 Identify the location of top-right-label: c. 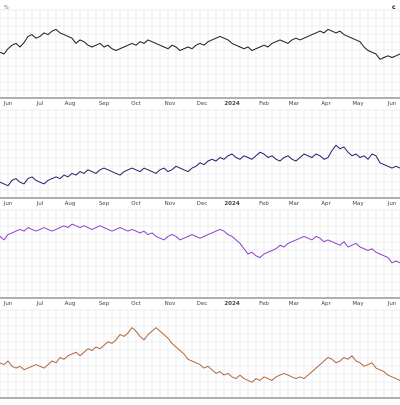
(394, 7).